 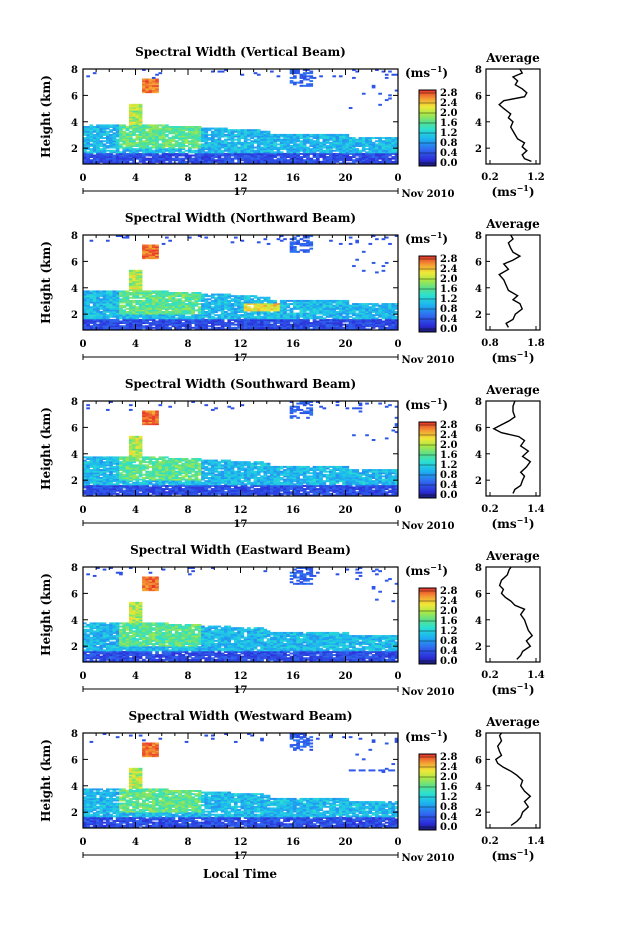 What do you see at coordinates (535, 343) in the screenshot?
I see `avg-x-tick-label: 1.8` at bounding box center [535, 343].